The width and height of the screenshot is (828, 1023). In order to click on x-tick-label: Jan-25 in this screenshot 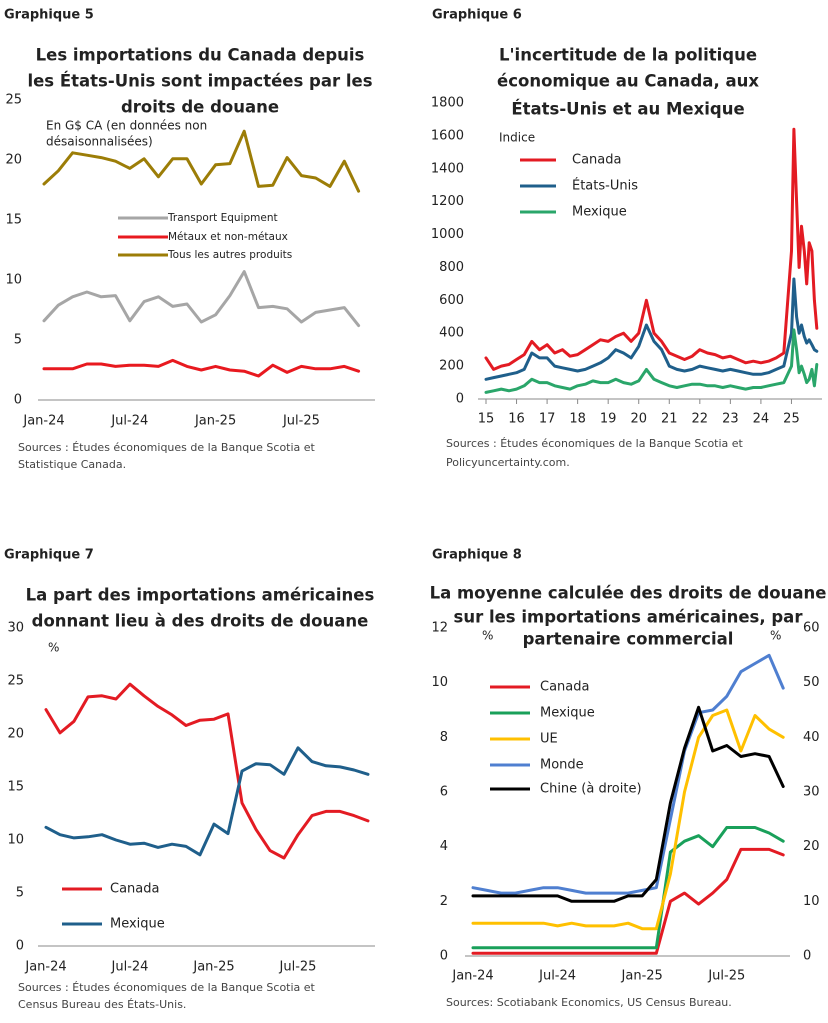, I will do `click(642, 976)`.